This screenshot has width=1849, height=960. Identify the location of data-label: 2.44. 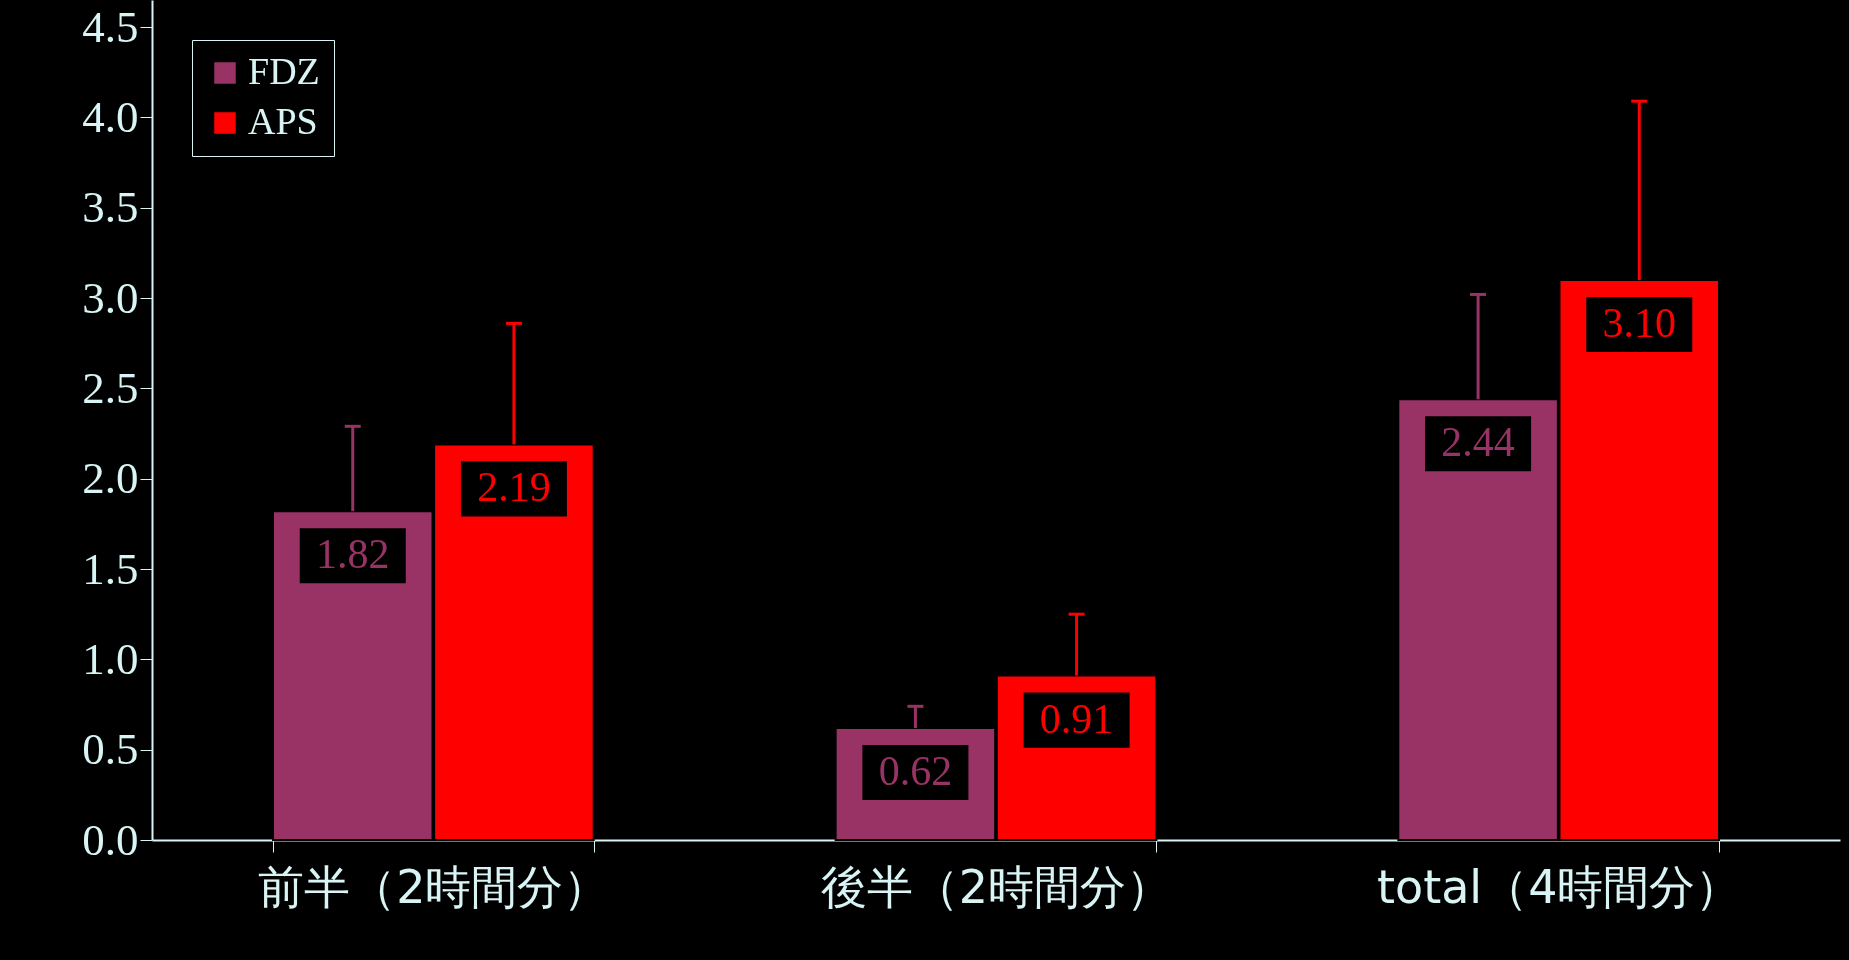
(1478, 442).